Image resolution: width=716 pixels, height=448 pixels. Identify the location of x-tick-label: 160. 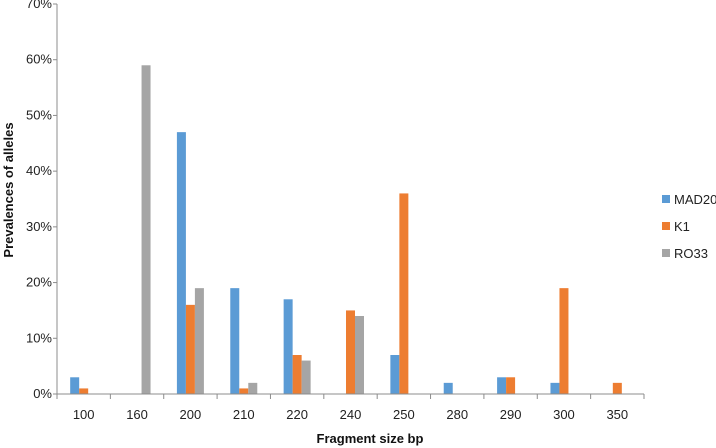
(137, 414).